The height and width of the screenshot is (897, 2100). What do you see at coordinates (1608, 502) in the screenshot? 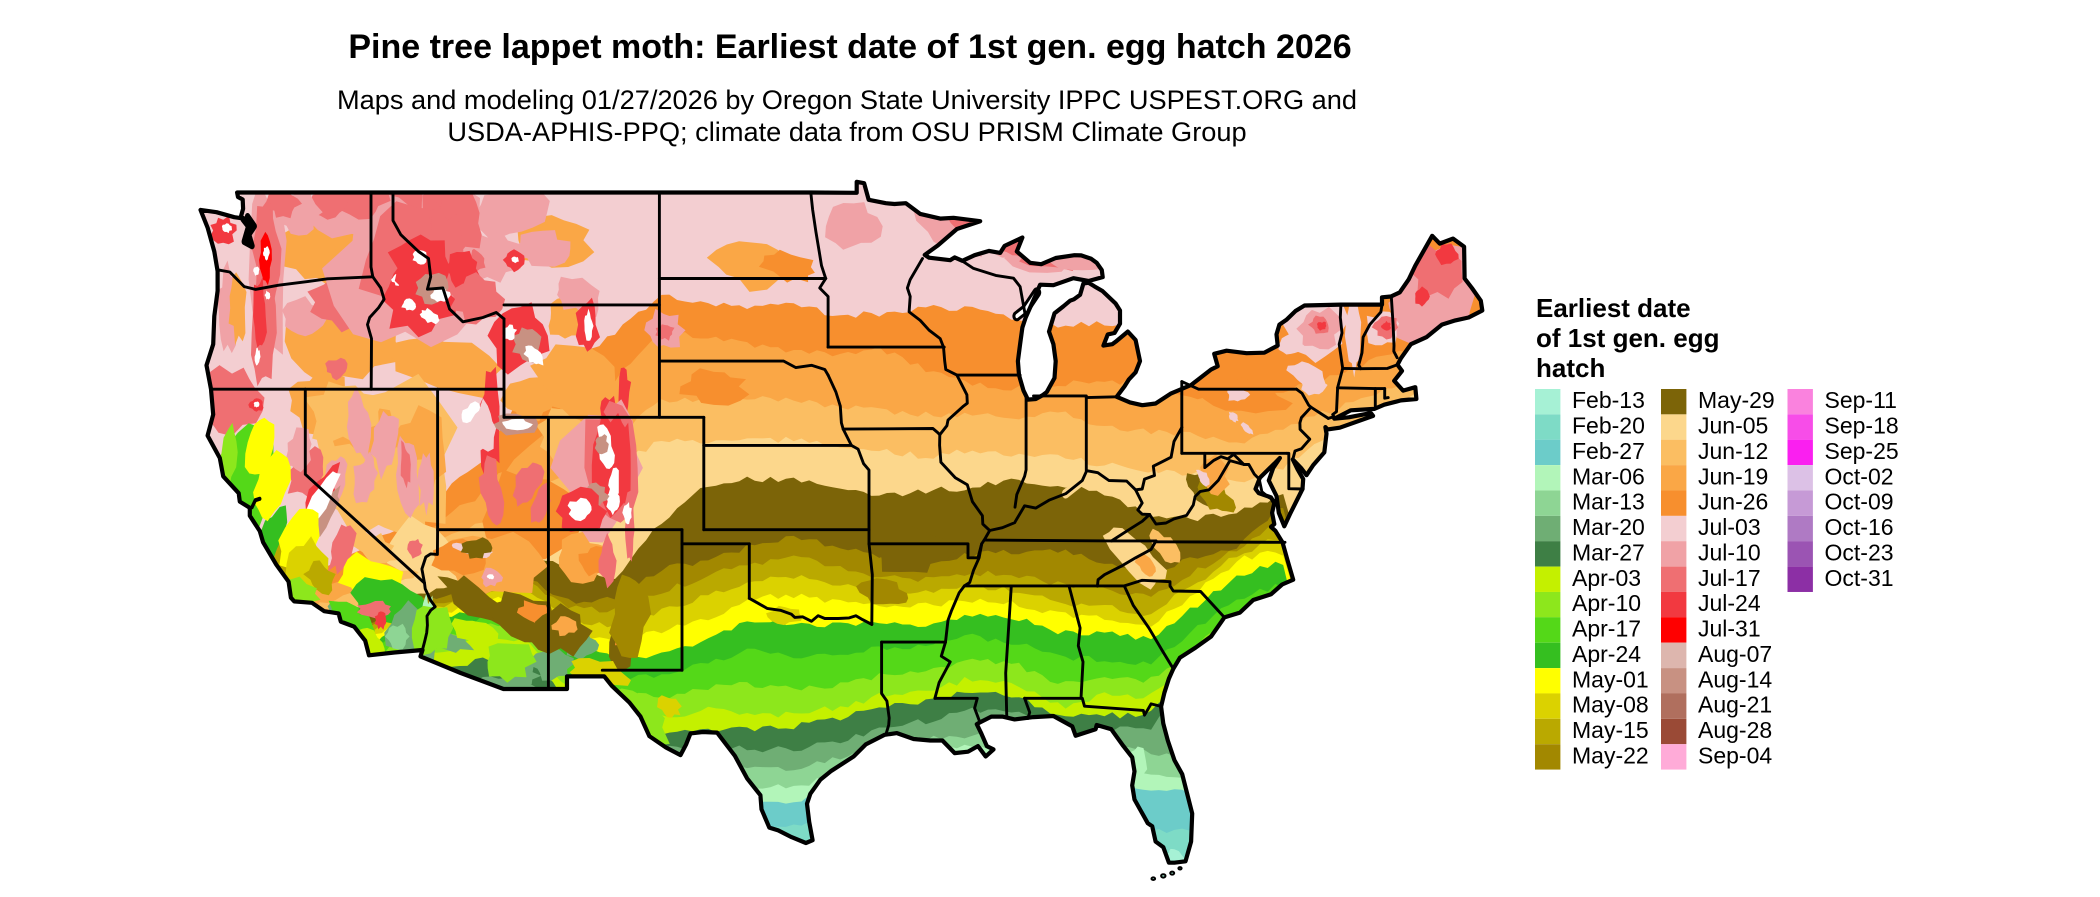
I see `svg-text: Mar-13` at bounding box center [1608, 502].